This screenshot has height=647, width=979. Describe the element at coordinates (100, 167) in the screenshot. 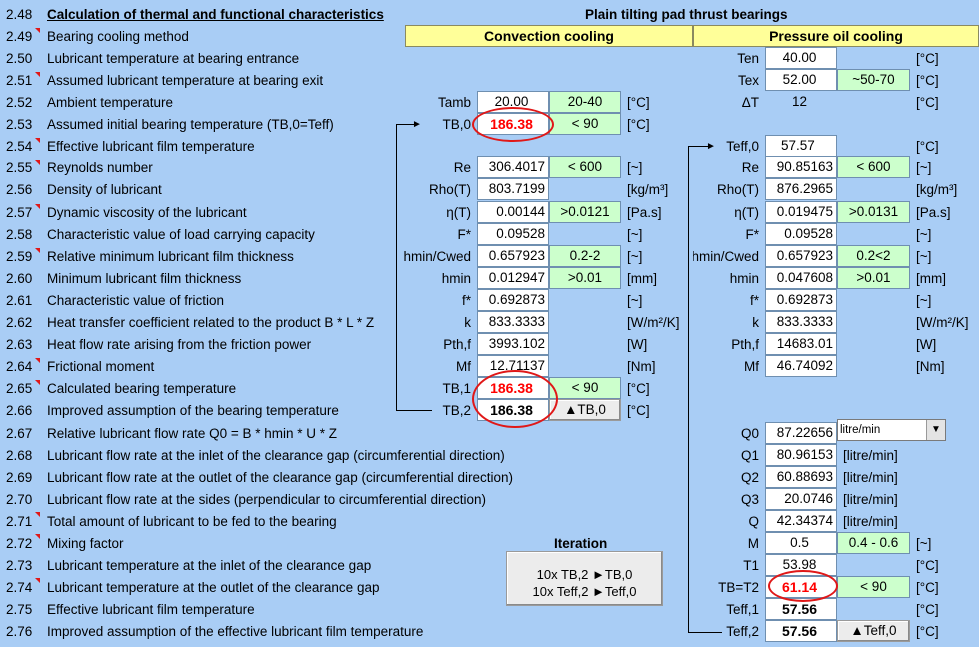

I see `row-description: Reynolds number` at that location.